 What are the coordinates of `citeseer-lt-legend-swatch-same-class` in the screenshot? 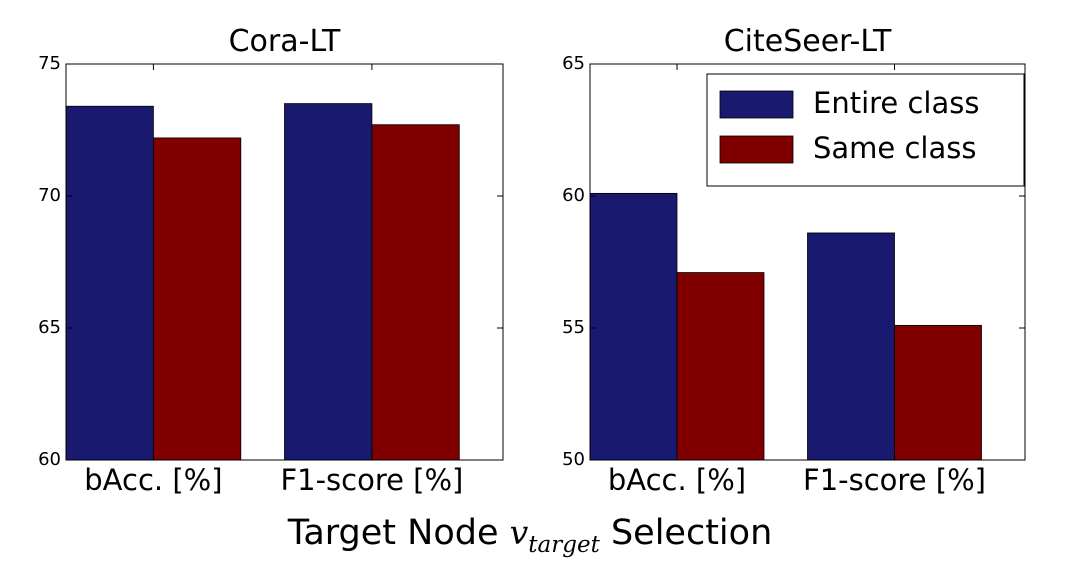 It's located at (756, 149).